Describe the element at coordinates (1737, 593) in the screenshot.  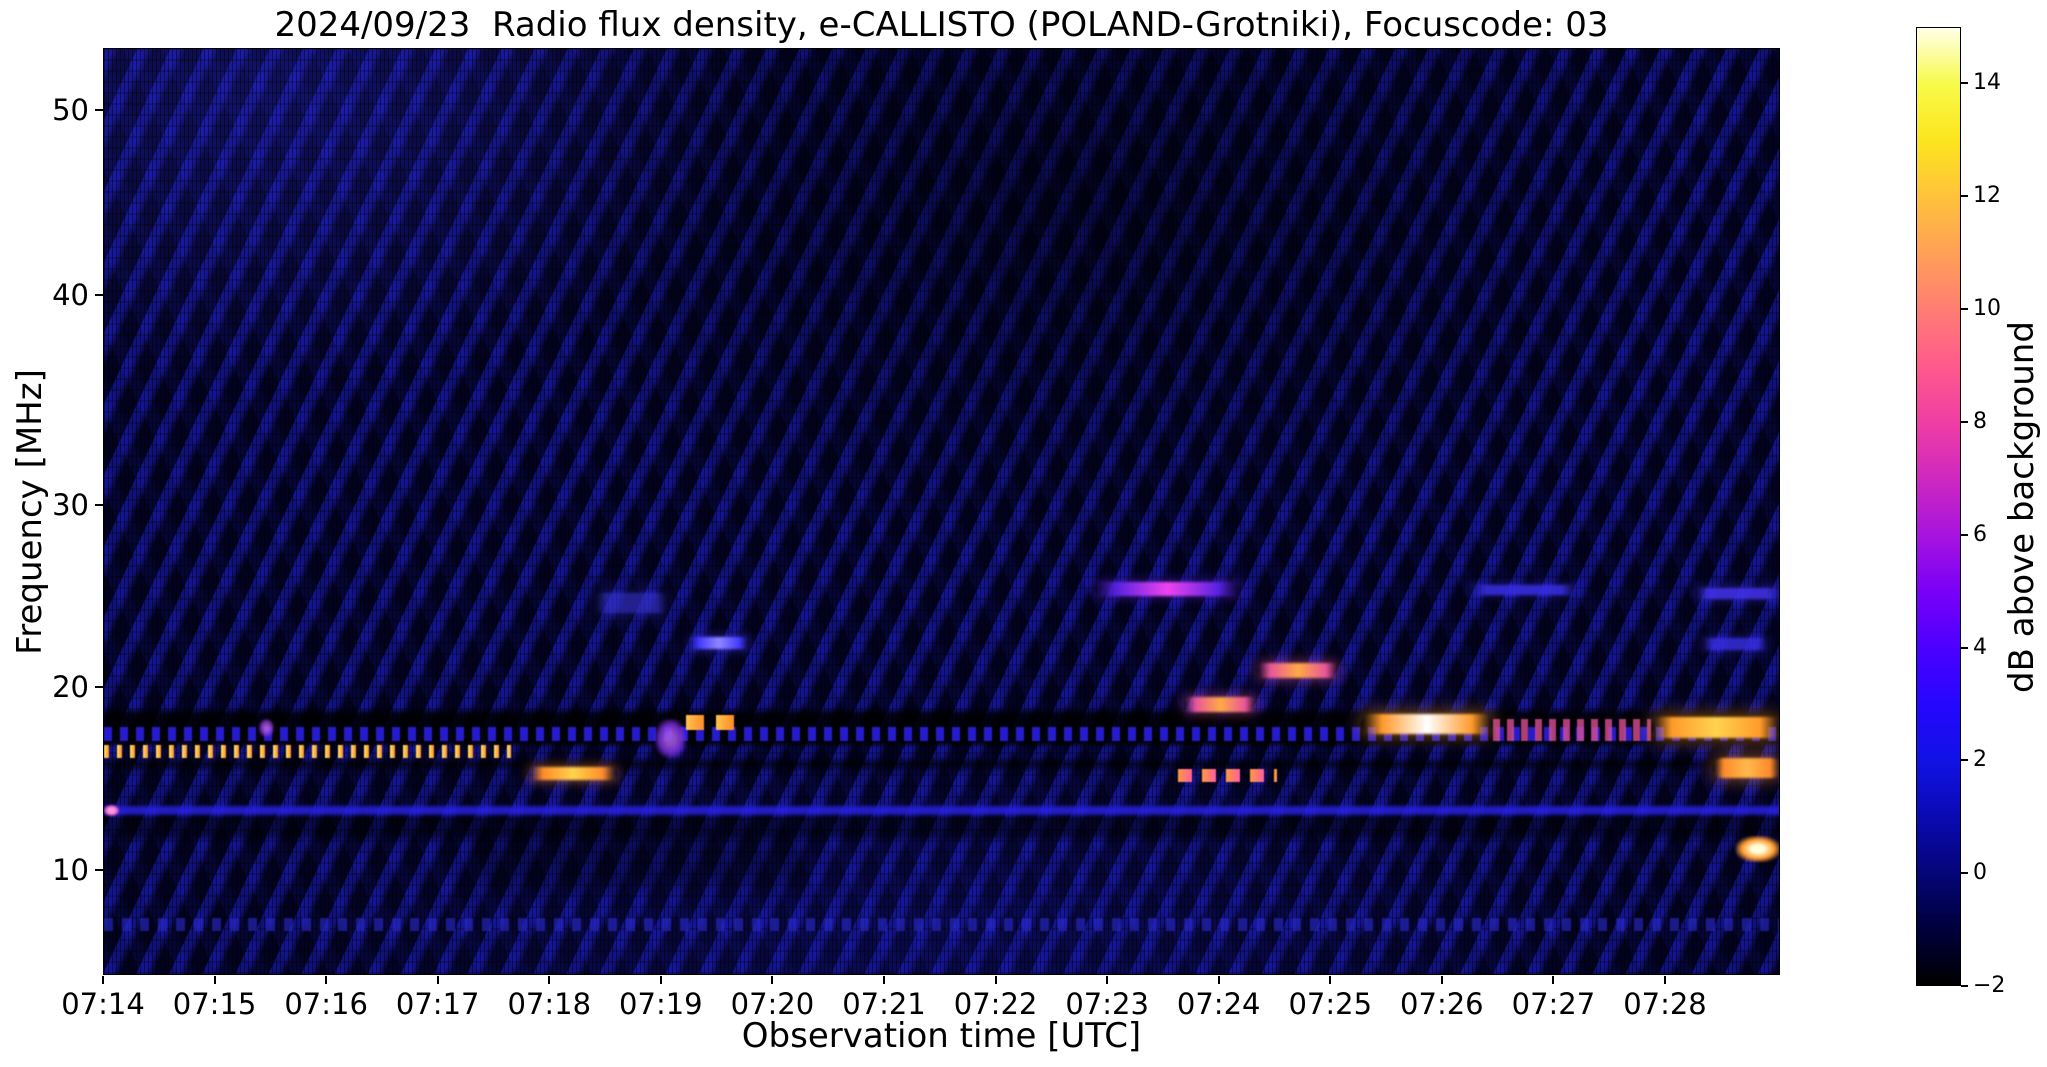
I see `feature-faint-blue-25mhz-right` at that location.